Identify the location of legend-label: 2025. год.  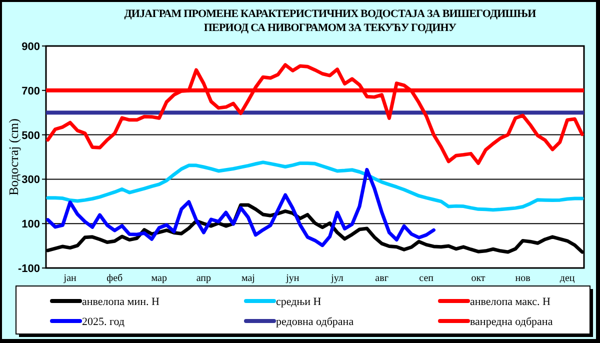
(103, 322).